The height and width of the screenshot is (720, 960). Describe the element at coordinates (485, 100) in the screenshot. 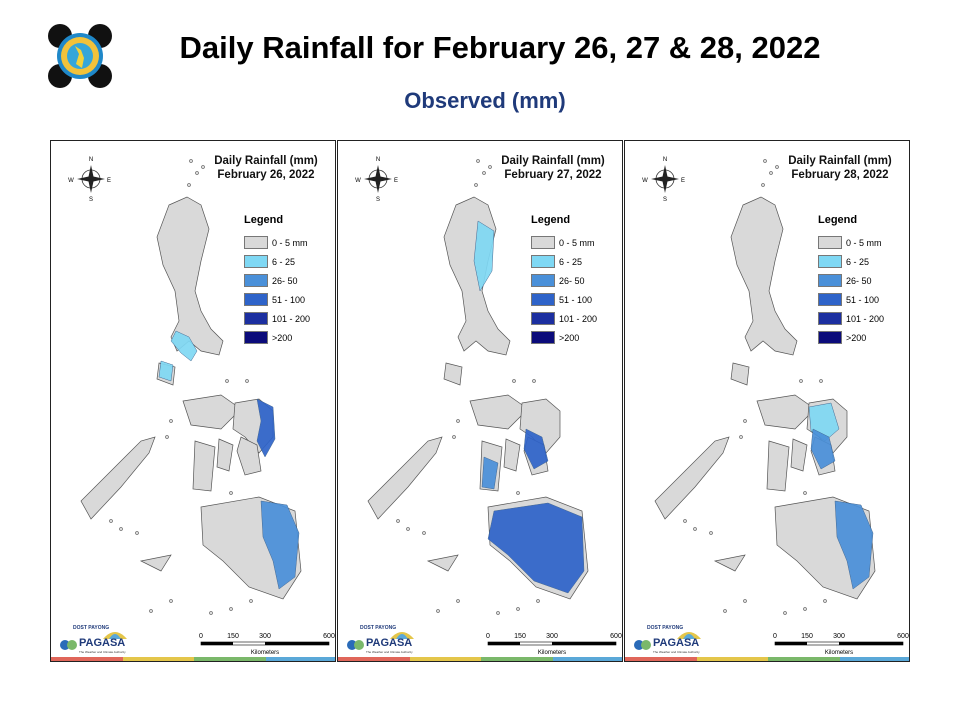

I see `page-subtitle: Observed (mm)` at that location.